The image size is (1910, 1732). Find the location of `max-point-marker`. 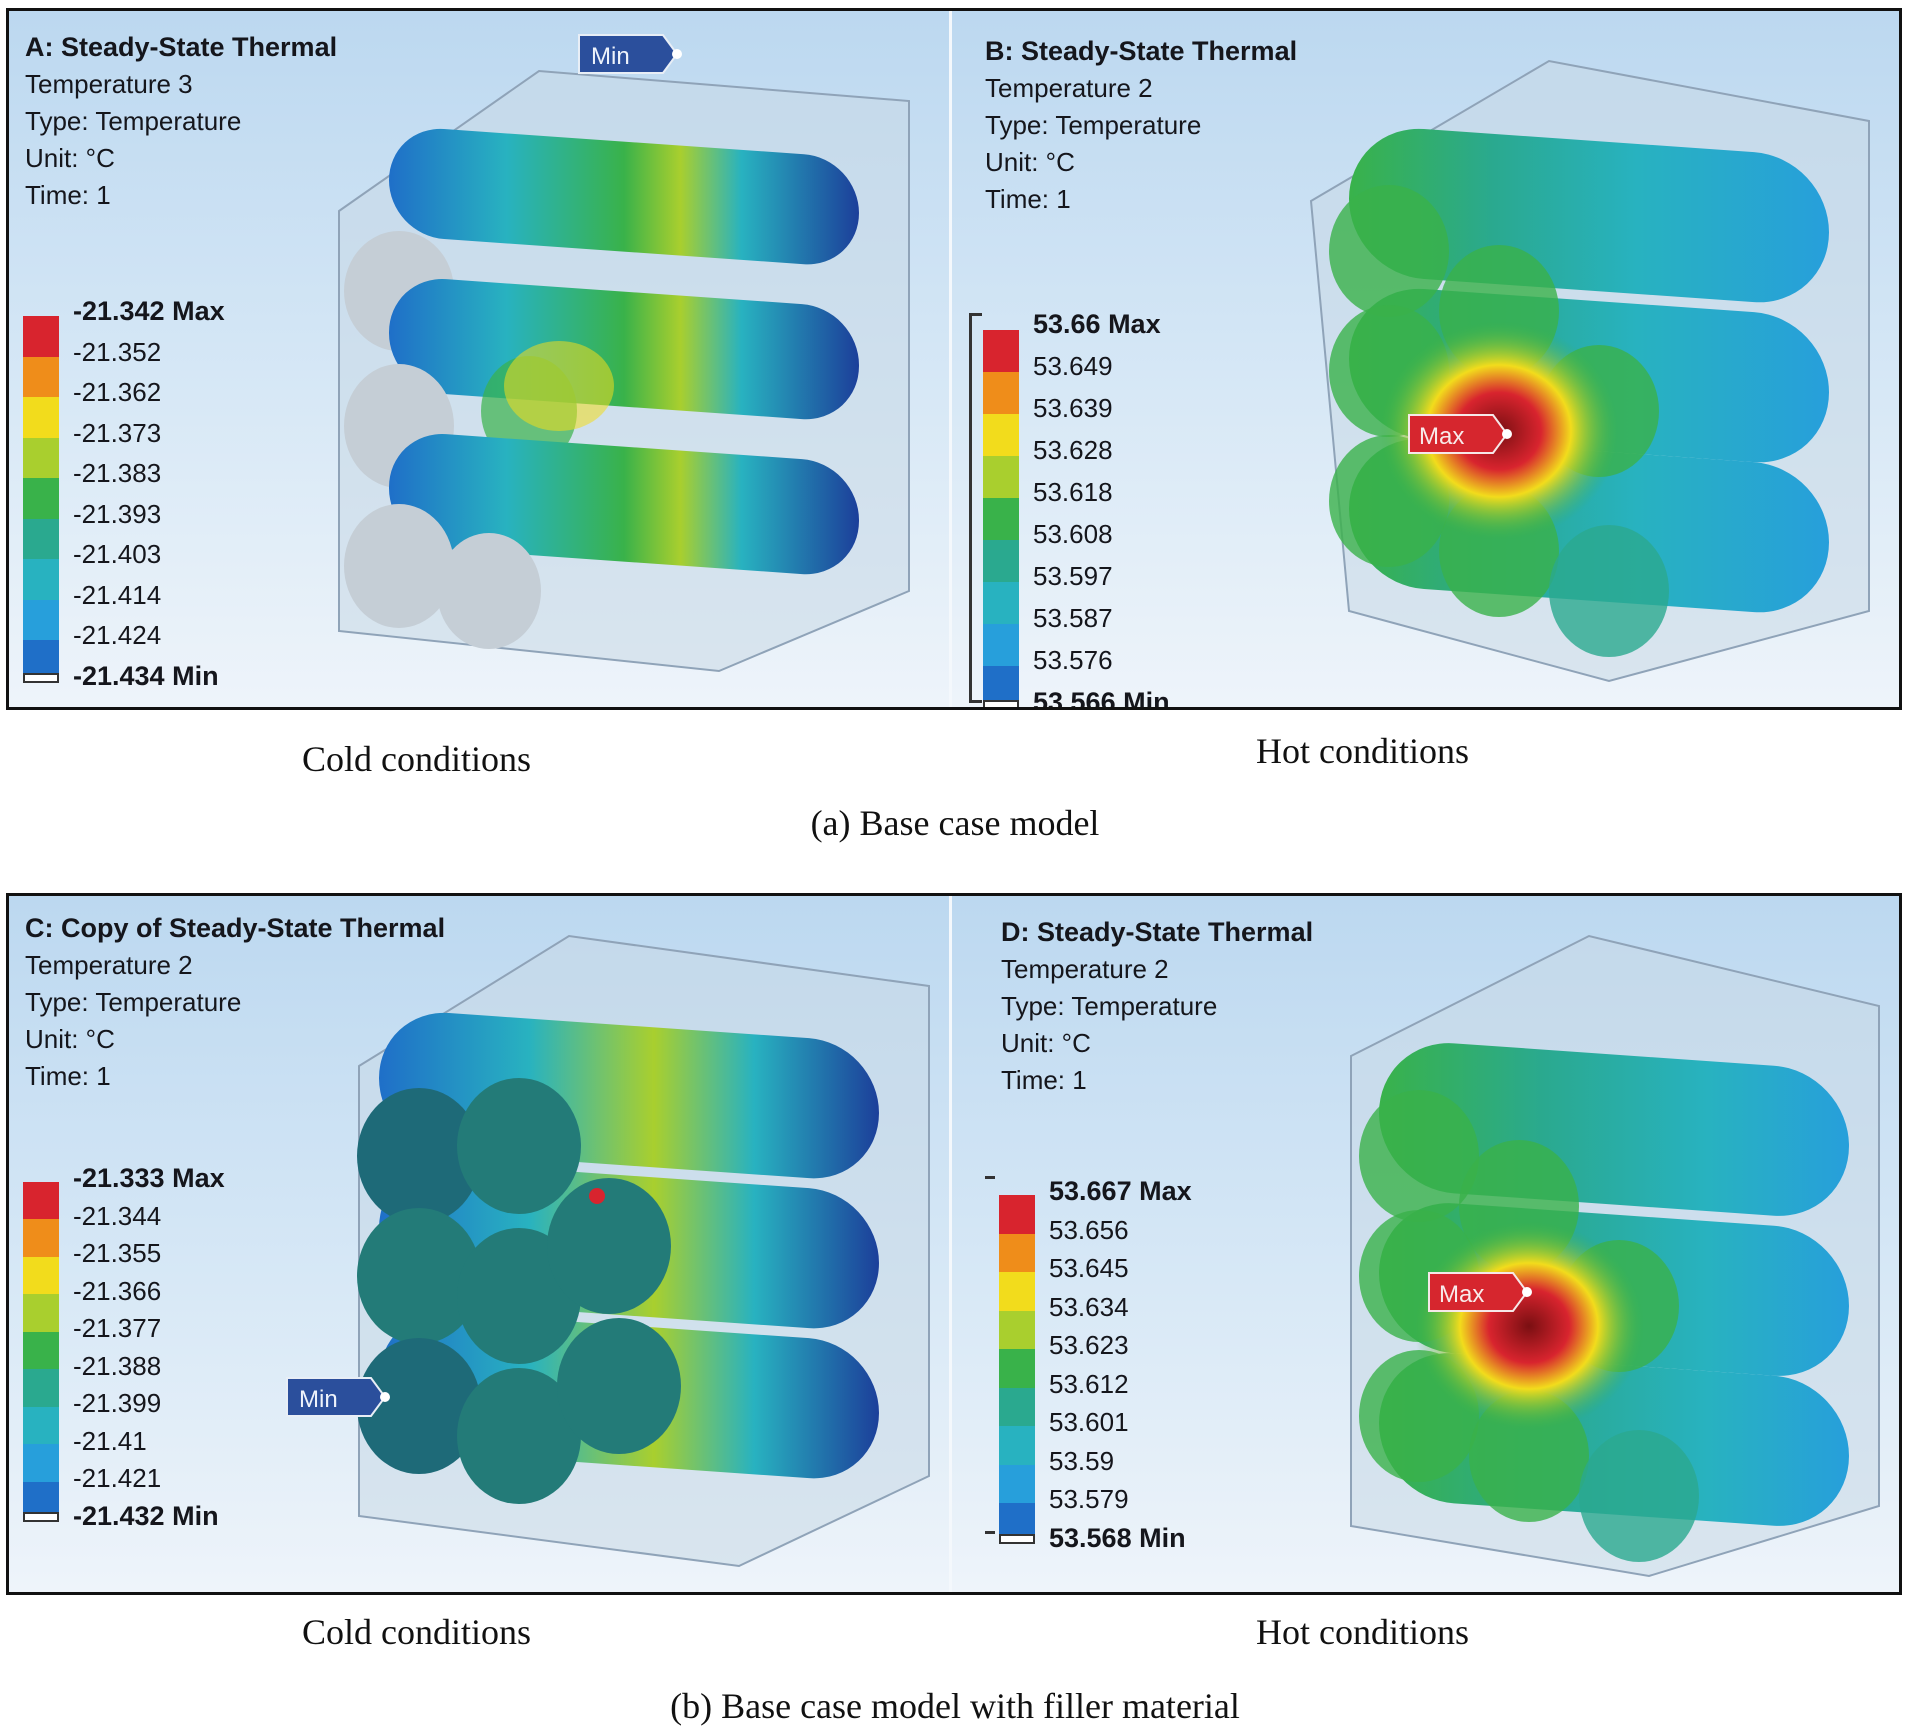

max-point-marker is located at coordinates (597, 1196).